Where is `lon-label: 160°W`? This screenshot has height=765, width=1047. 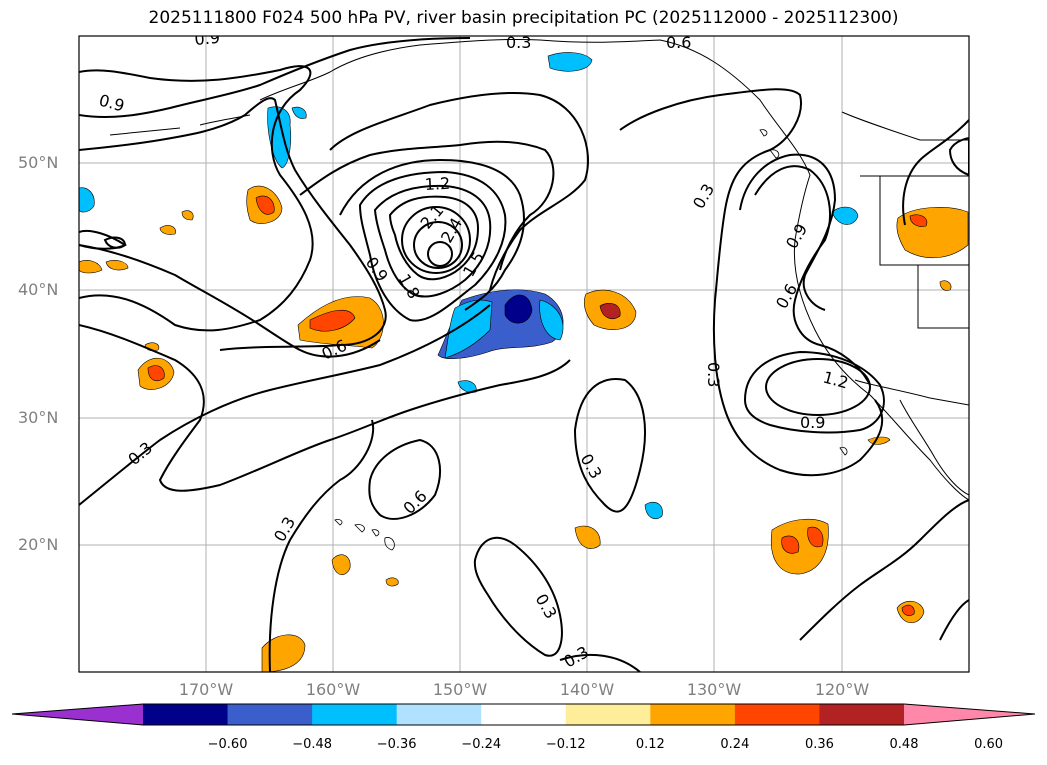 lon-label: 160°W is located at coordinates (333, 689).